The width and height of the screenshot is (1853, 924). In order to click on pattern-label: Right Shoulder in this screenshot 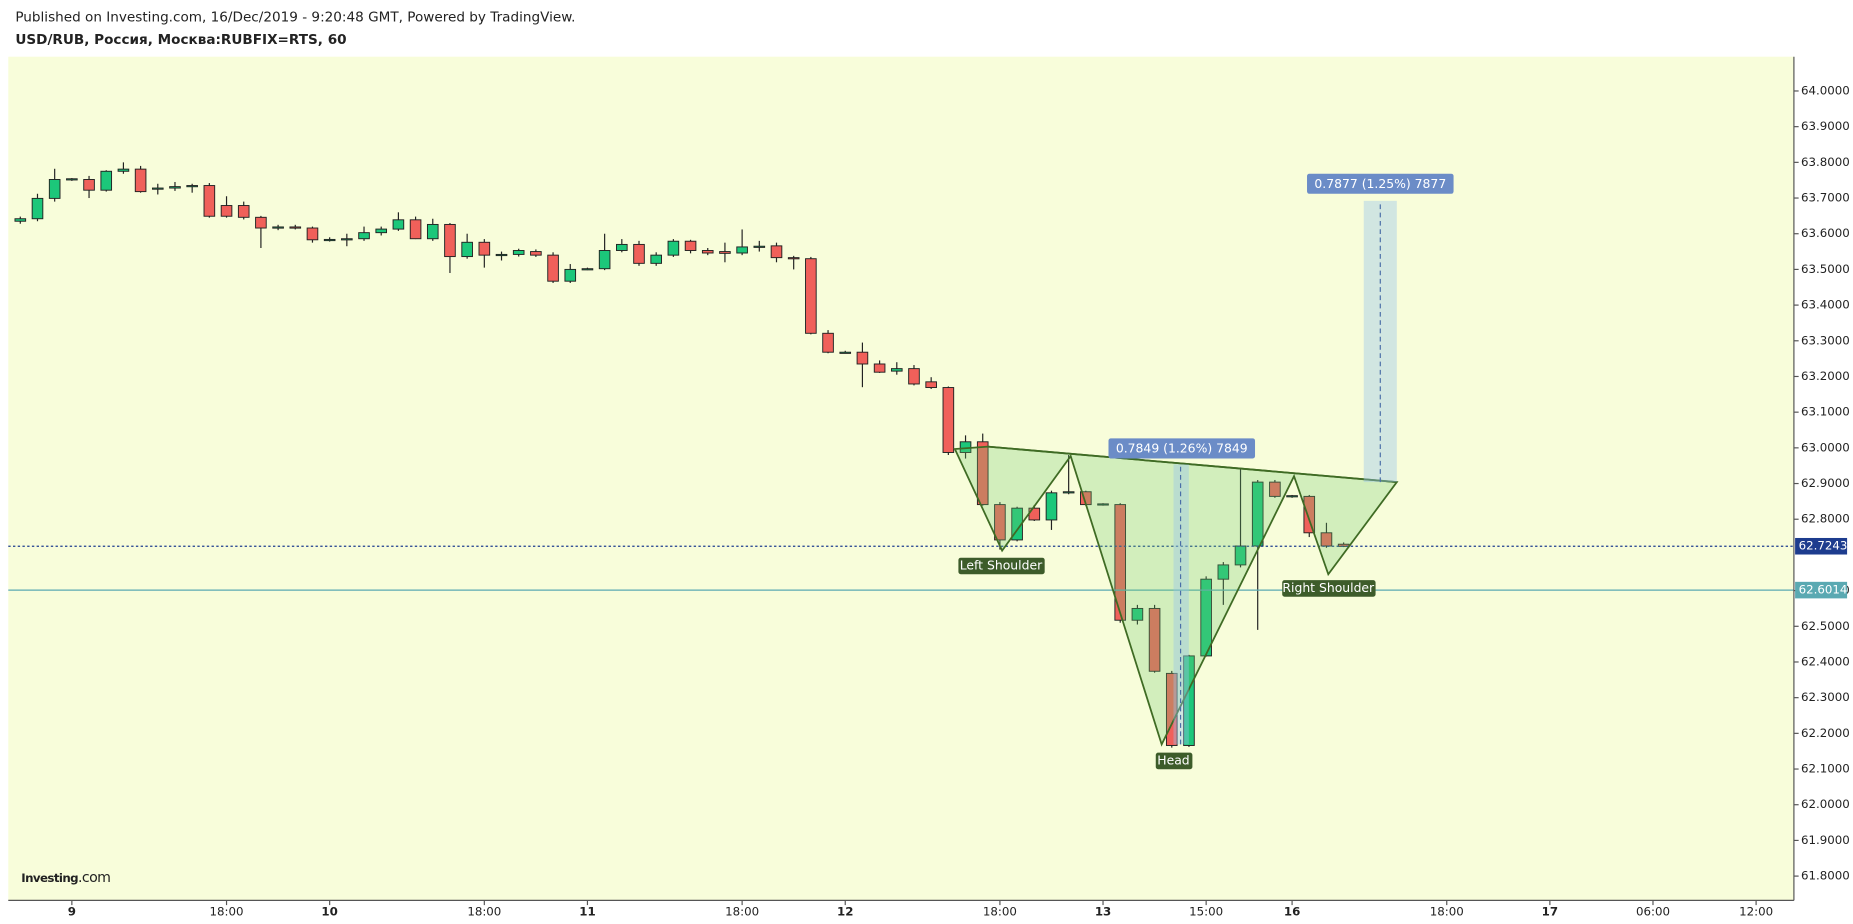, I will do `click(1328, 587)`.